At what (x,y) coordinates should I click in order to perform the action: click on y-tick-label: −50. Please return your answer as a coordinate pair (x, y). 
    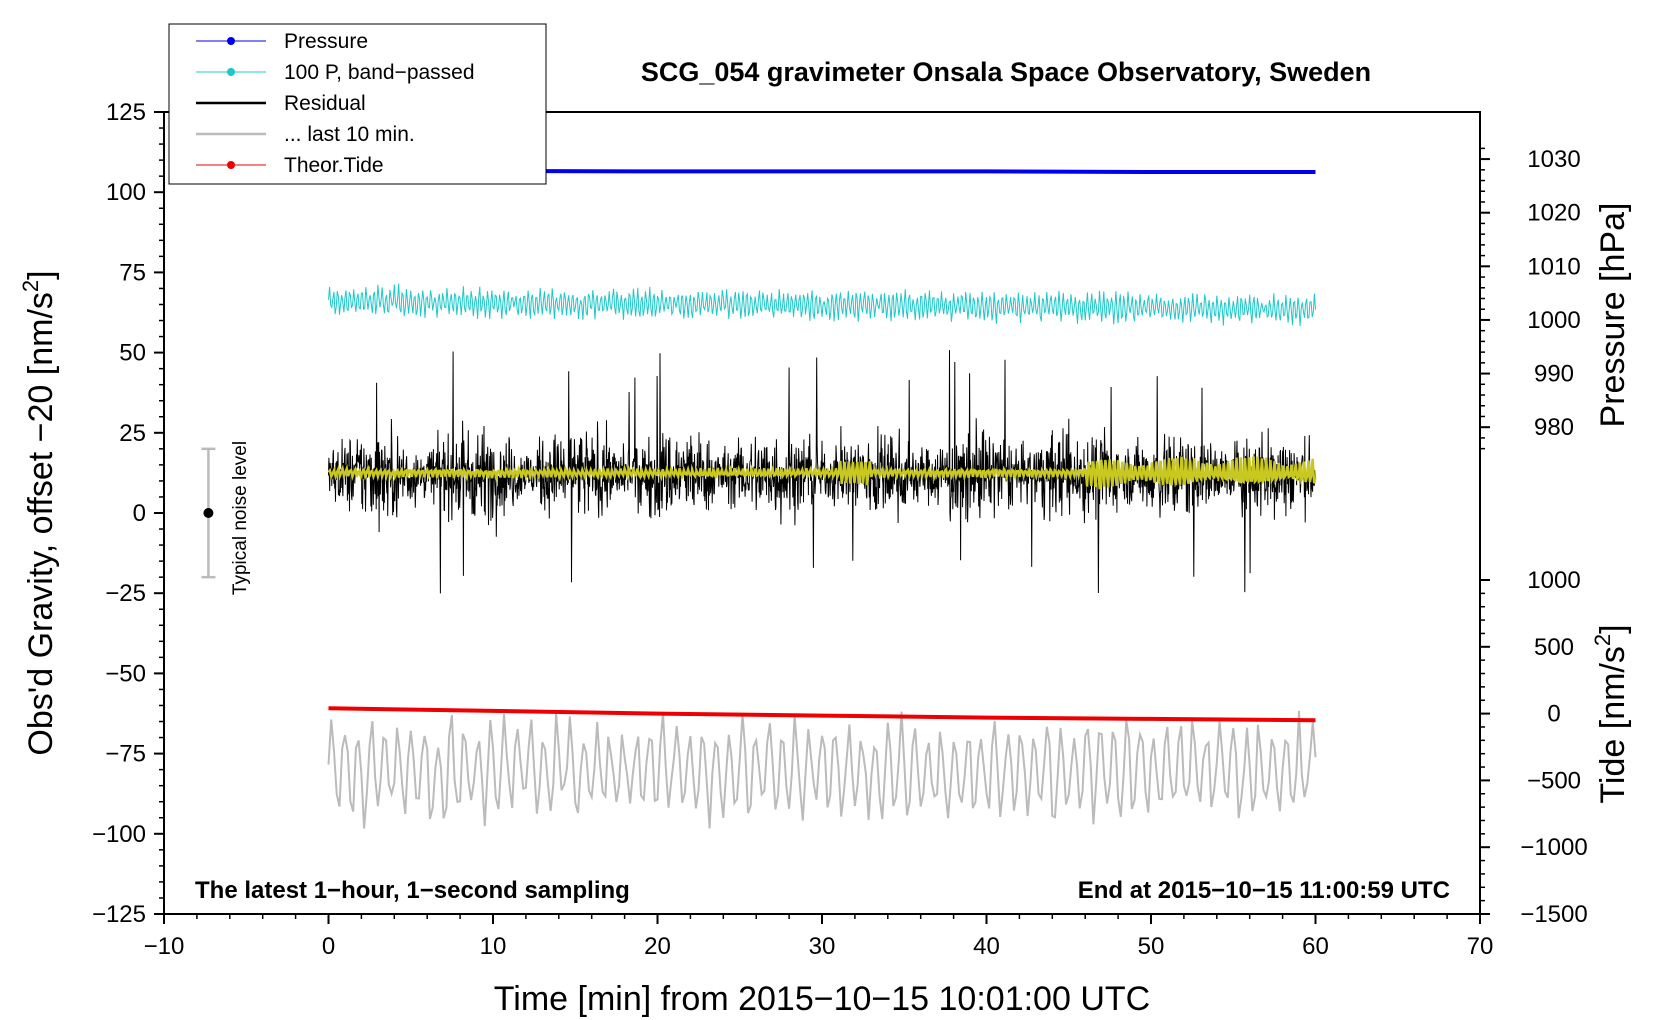
    Looking at the image, I should click on (125, 673).